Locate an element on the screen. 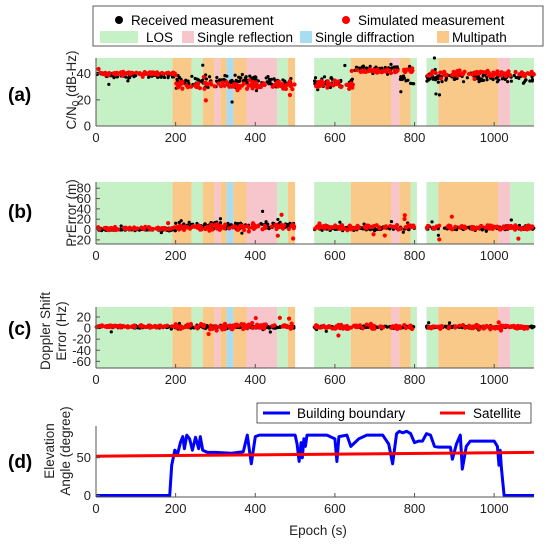 This screenshot has width=546, height=550. y-tick-label: 0 is located at coordinates (87, 126).